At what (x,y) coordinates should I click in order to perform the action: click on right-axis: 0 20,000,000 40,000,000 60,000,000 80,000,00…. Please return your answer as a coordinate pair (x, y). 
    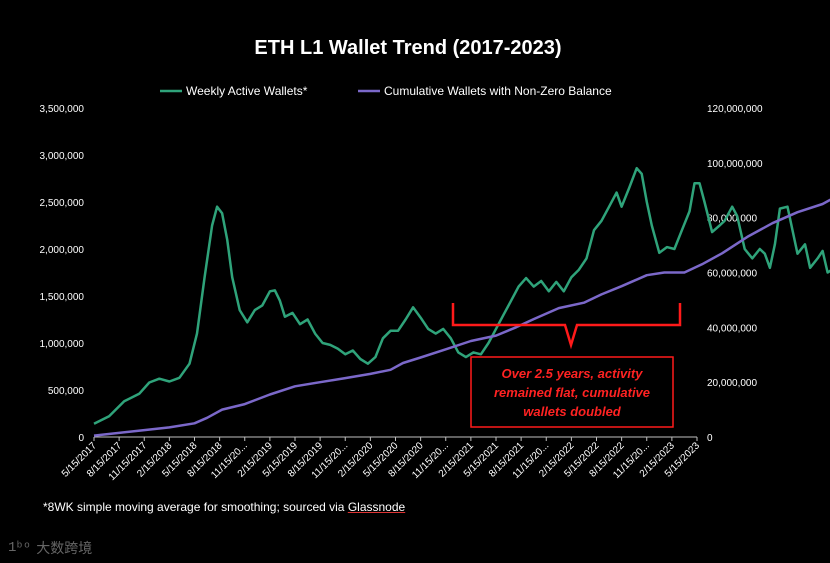
    Looking at the image, I should click on (735, 274).